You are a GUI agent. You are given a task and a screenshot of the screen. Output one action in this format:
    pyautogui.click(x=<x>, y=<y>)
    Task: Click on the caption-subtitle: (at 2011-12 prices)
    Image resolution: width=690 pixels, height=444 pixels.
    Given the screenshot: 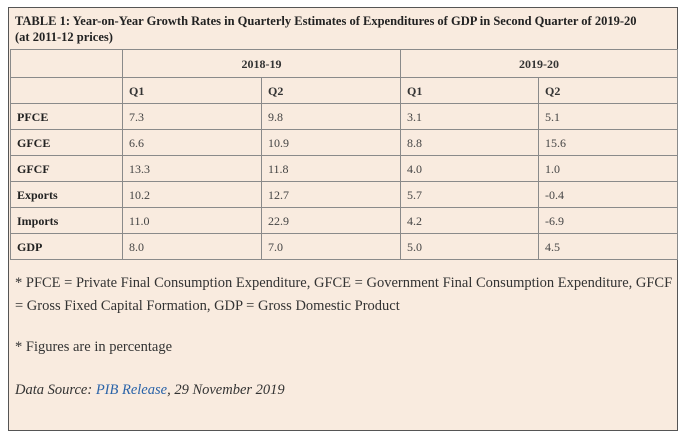 What is the action you would take?
    pyautogui.click(x=64, y=37)
    